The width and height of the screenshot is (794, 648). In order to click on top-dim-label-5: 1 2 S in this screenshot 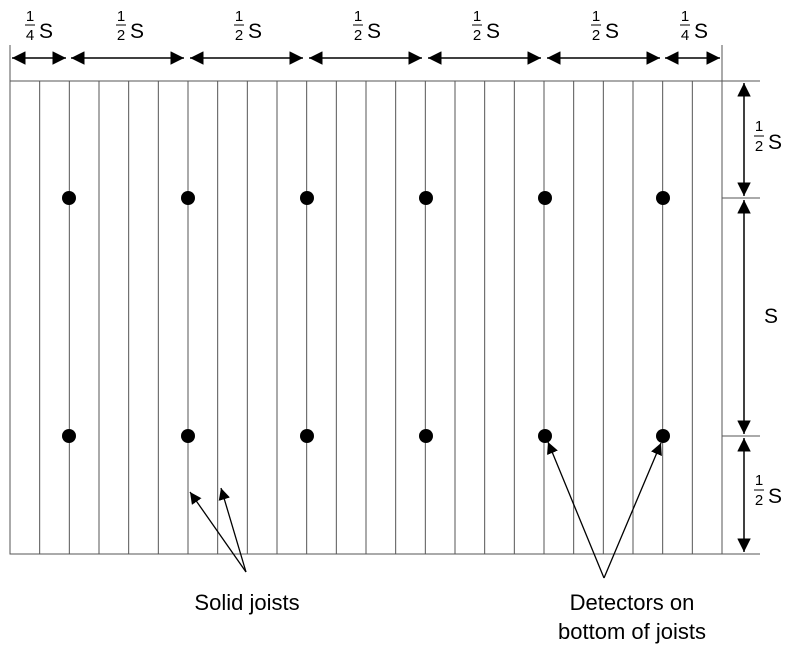, I will do `click(486, 26)`.